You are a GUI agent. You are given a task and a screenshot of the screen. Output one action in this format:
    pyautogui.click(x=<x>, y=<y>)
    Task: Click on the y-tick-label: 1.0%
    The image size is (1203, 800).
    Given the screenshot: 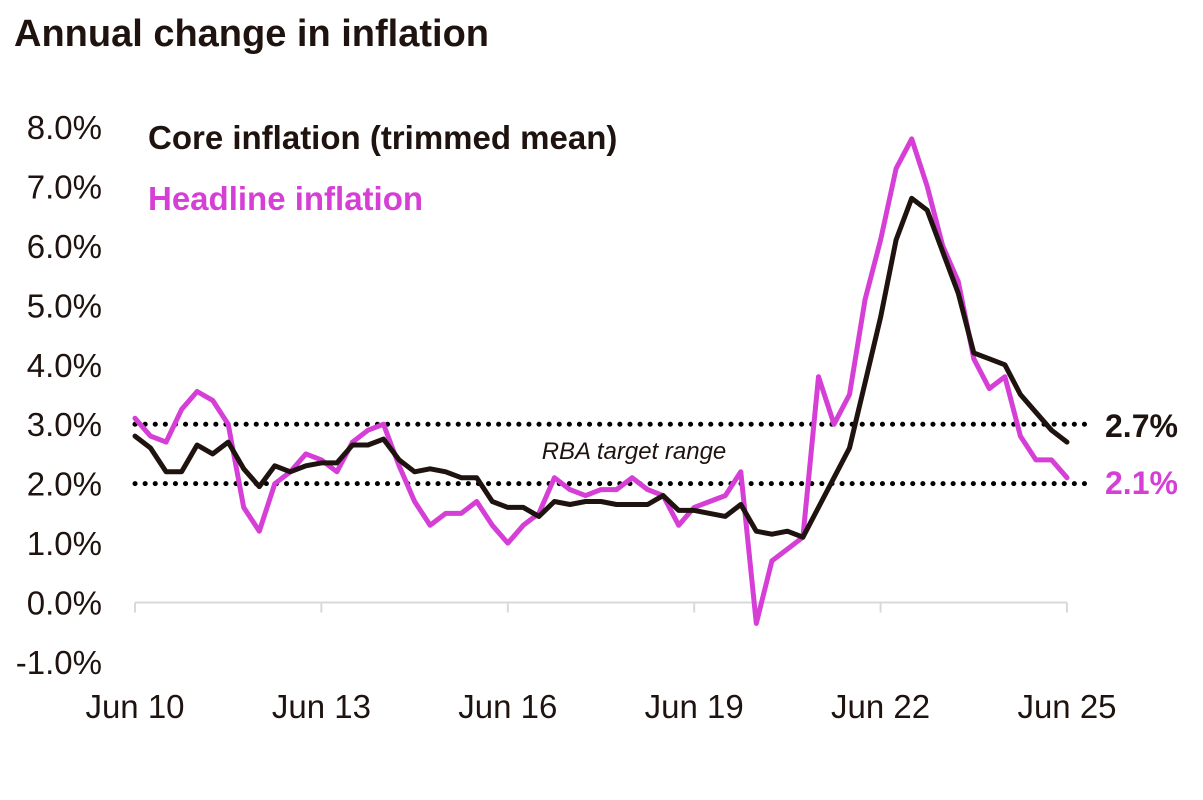 What is the action you would take?
    pyautogui.click(x=64, y=543)
    